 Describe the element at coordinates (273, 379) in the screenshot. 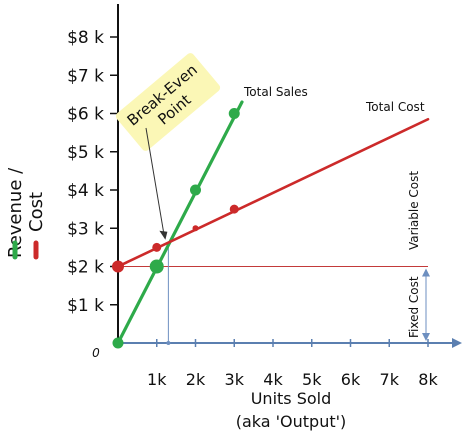

I see `x-tick-label: 4k` at that location.